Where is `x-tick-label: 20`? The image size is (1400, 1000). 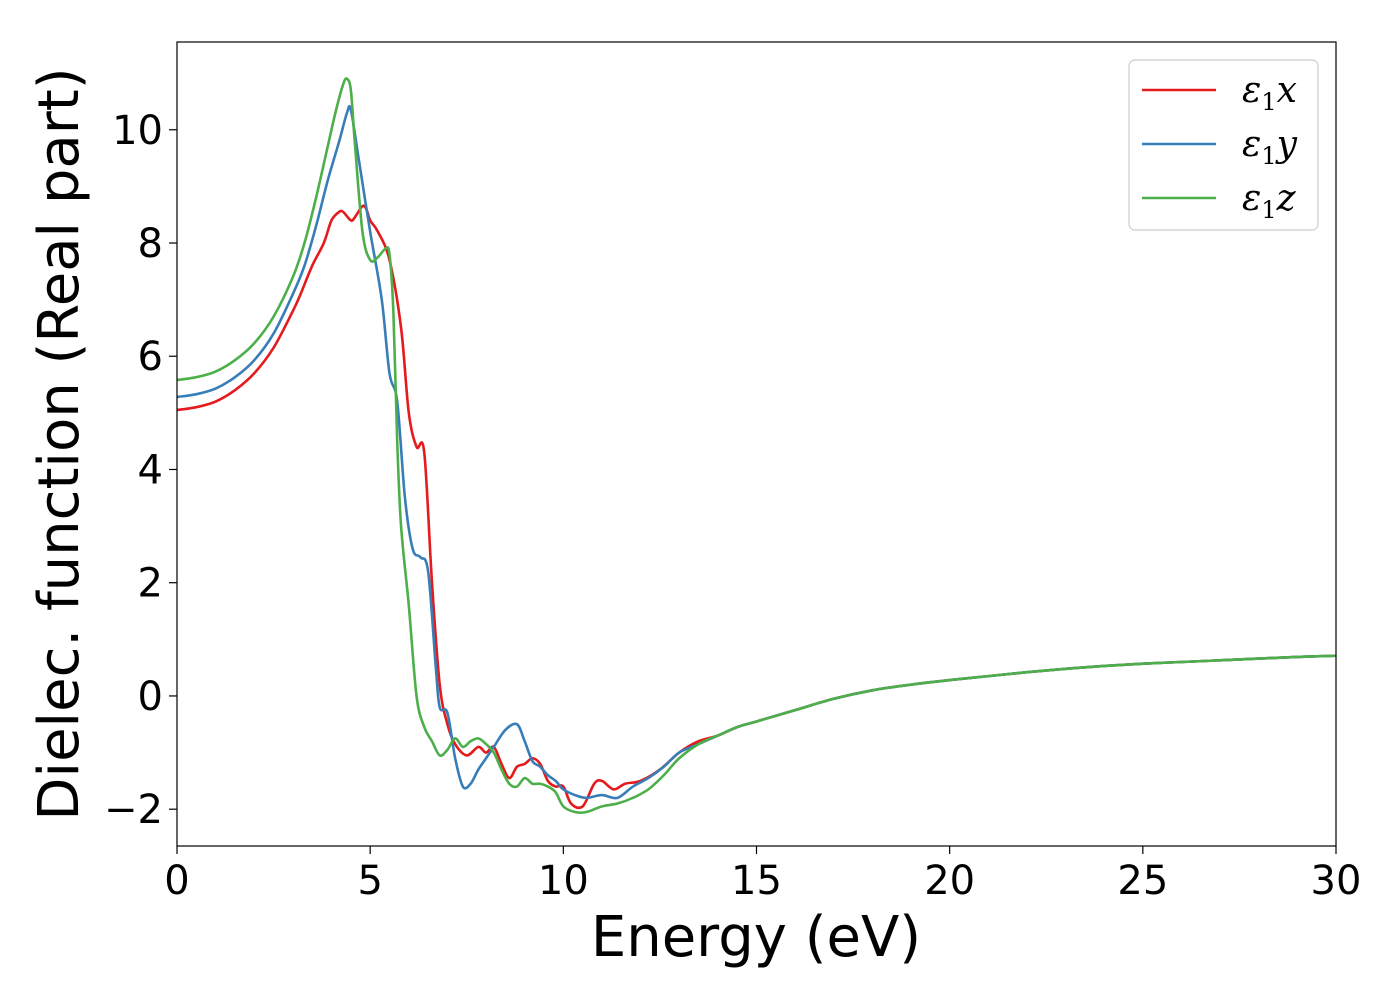
x-tick-label: 20 is located at coordinates (949, 881).